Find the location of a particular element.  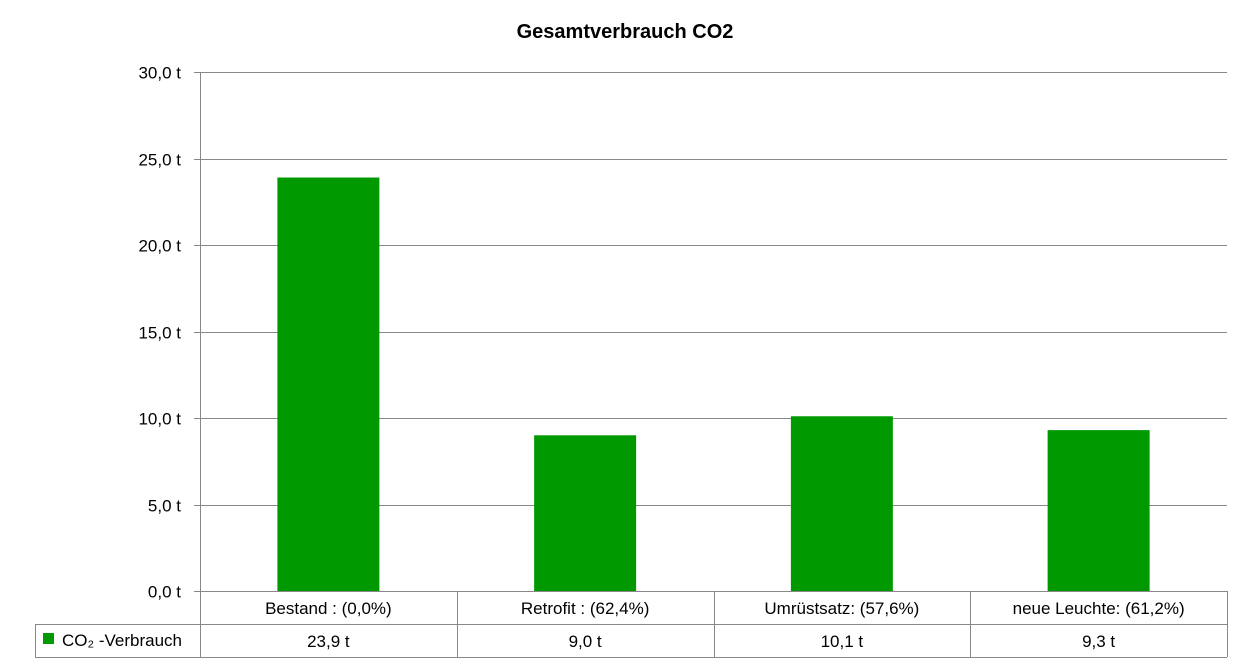

data-label: 9,0 t is located at coordinates (585, 641).